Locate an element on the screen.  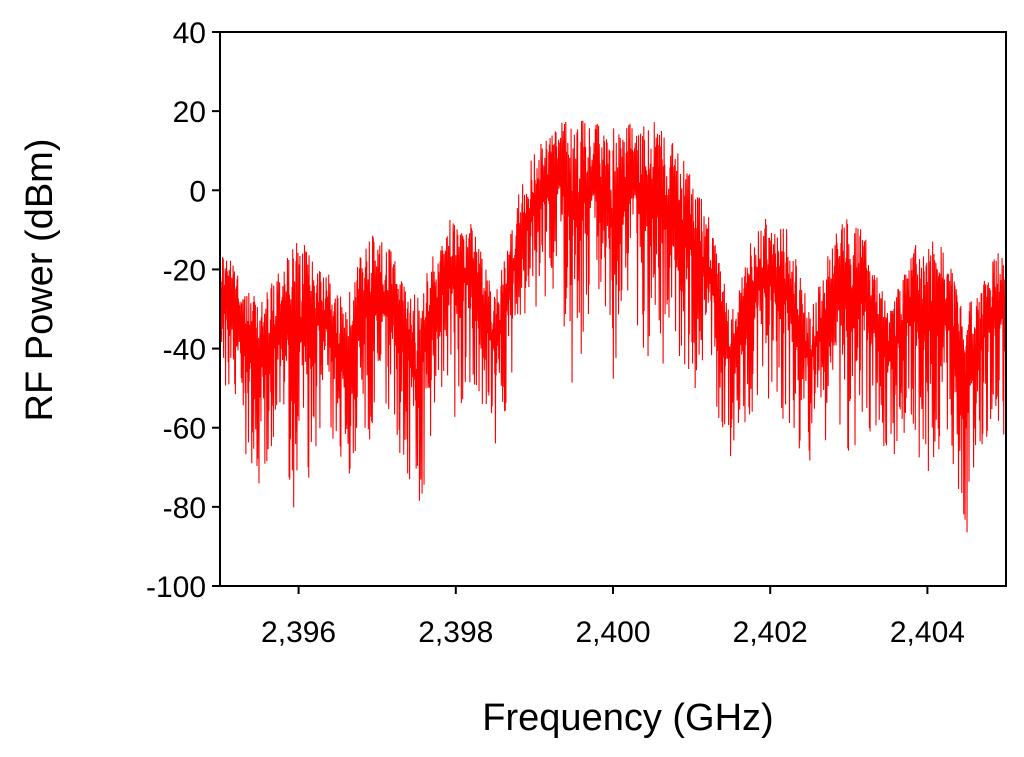
y-axis-label: RF Power (dBm) is located at coordinates (40, 280).